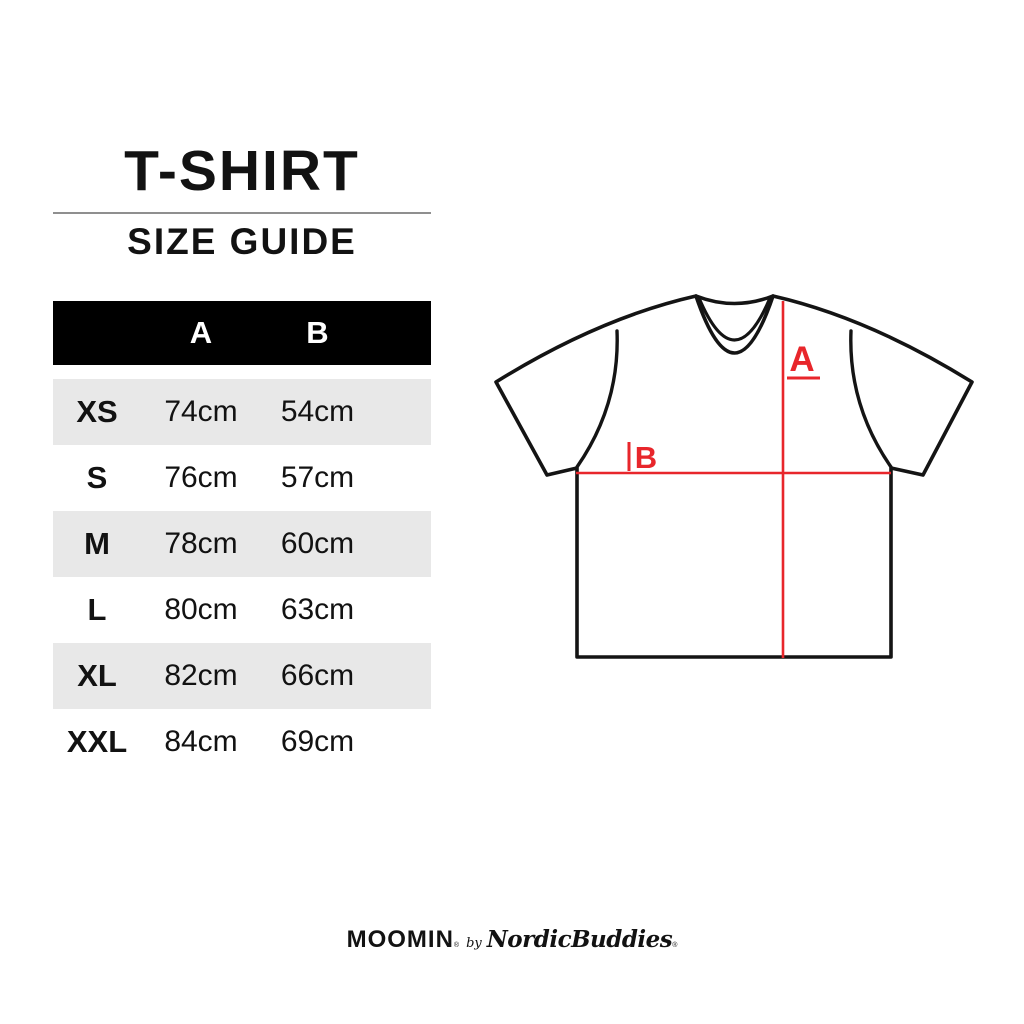  I want to click on table-row: XL 82cm 66cm, so click(242, 676).